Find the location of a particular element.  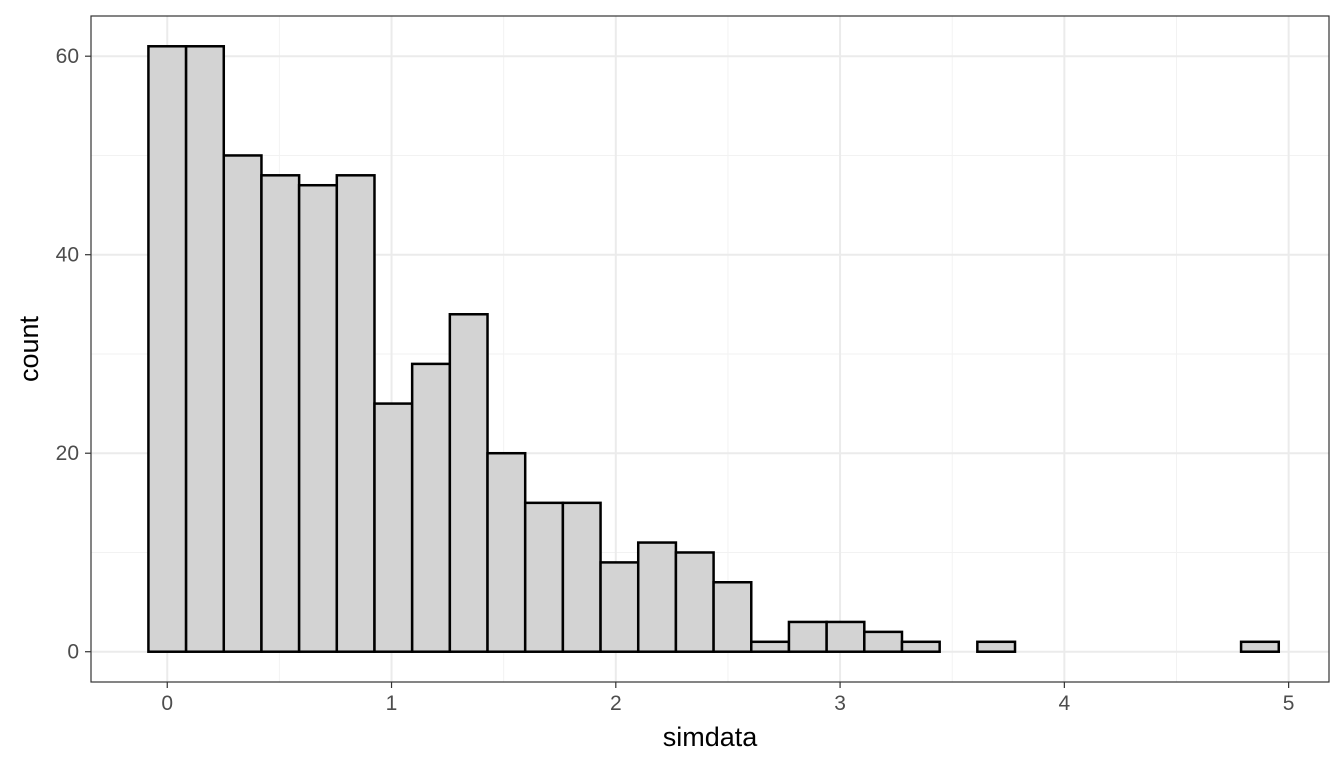

y-tick-label: 0 is located at coordinates (73, 652).